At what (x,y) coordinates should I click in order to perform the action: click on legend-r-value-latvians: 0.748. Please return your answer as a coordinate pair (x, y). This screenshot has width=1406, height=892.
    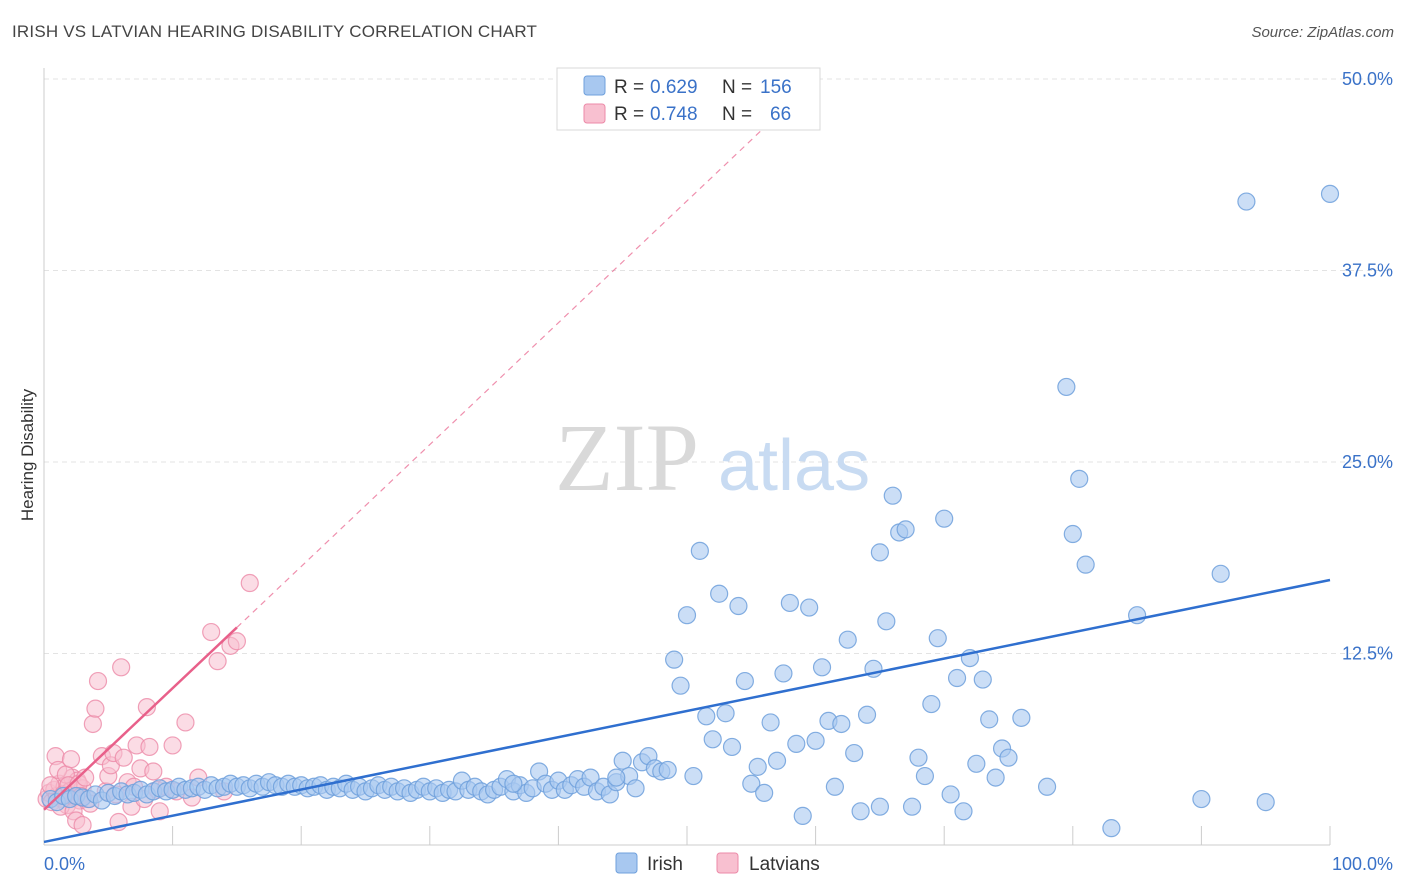
    Looking at the image, I should click on (674, 114).